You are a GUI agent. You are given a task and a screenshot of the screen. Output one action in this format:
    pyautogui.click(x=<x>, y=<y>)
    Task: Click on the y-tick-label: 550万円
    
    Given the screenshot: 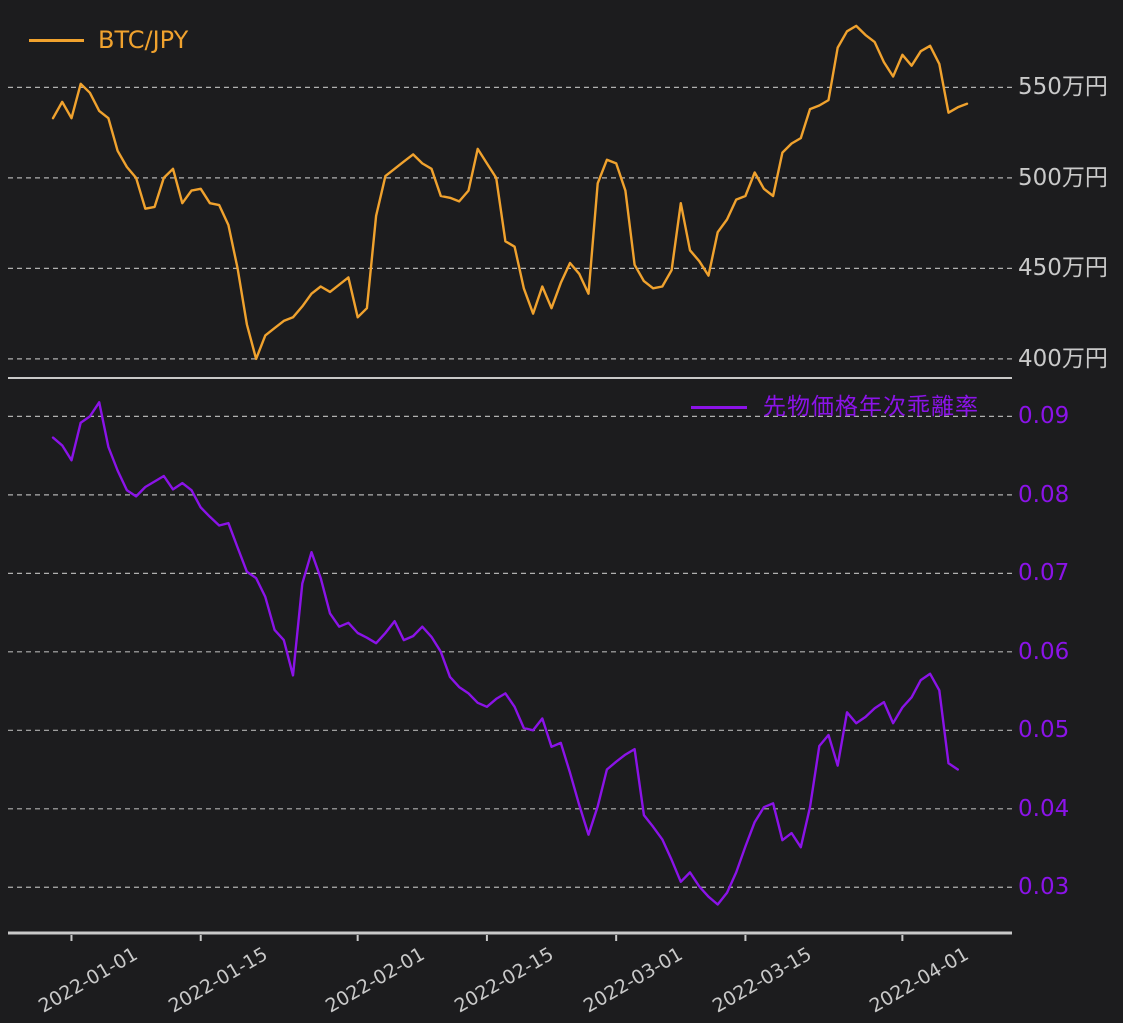 What is the action you would take?
    pyautogui.click(x=1063, y=87)
    